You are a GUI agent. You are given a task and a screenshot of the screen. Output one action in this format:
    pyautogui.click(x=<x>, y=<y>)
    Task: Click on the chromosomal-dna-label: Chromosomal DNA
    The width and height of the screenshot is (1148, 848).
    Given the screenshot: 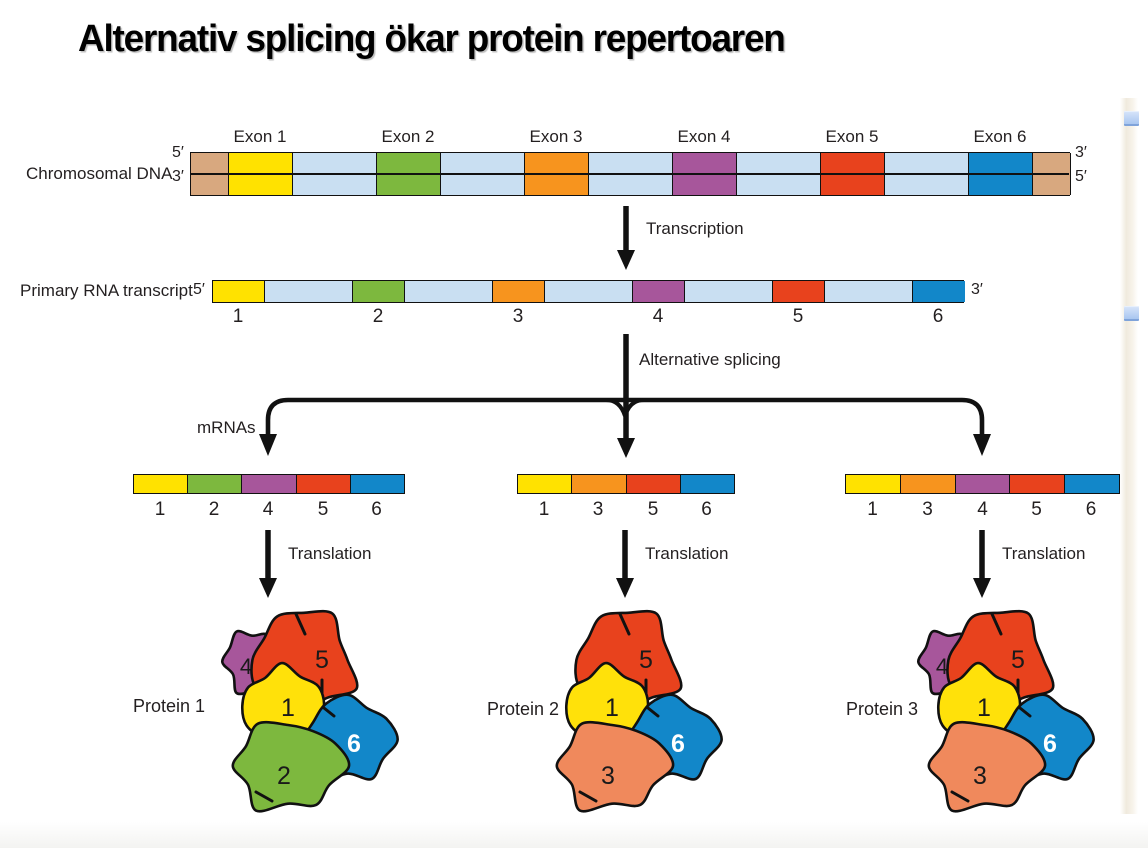 What is the action you would take?
    pyautogui.click(x=99, y=173)
    